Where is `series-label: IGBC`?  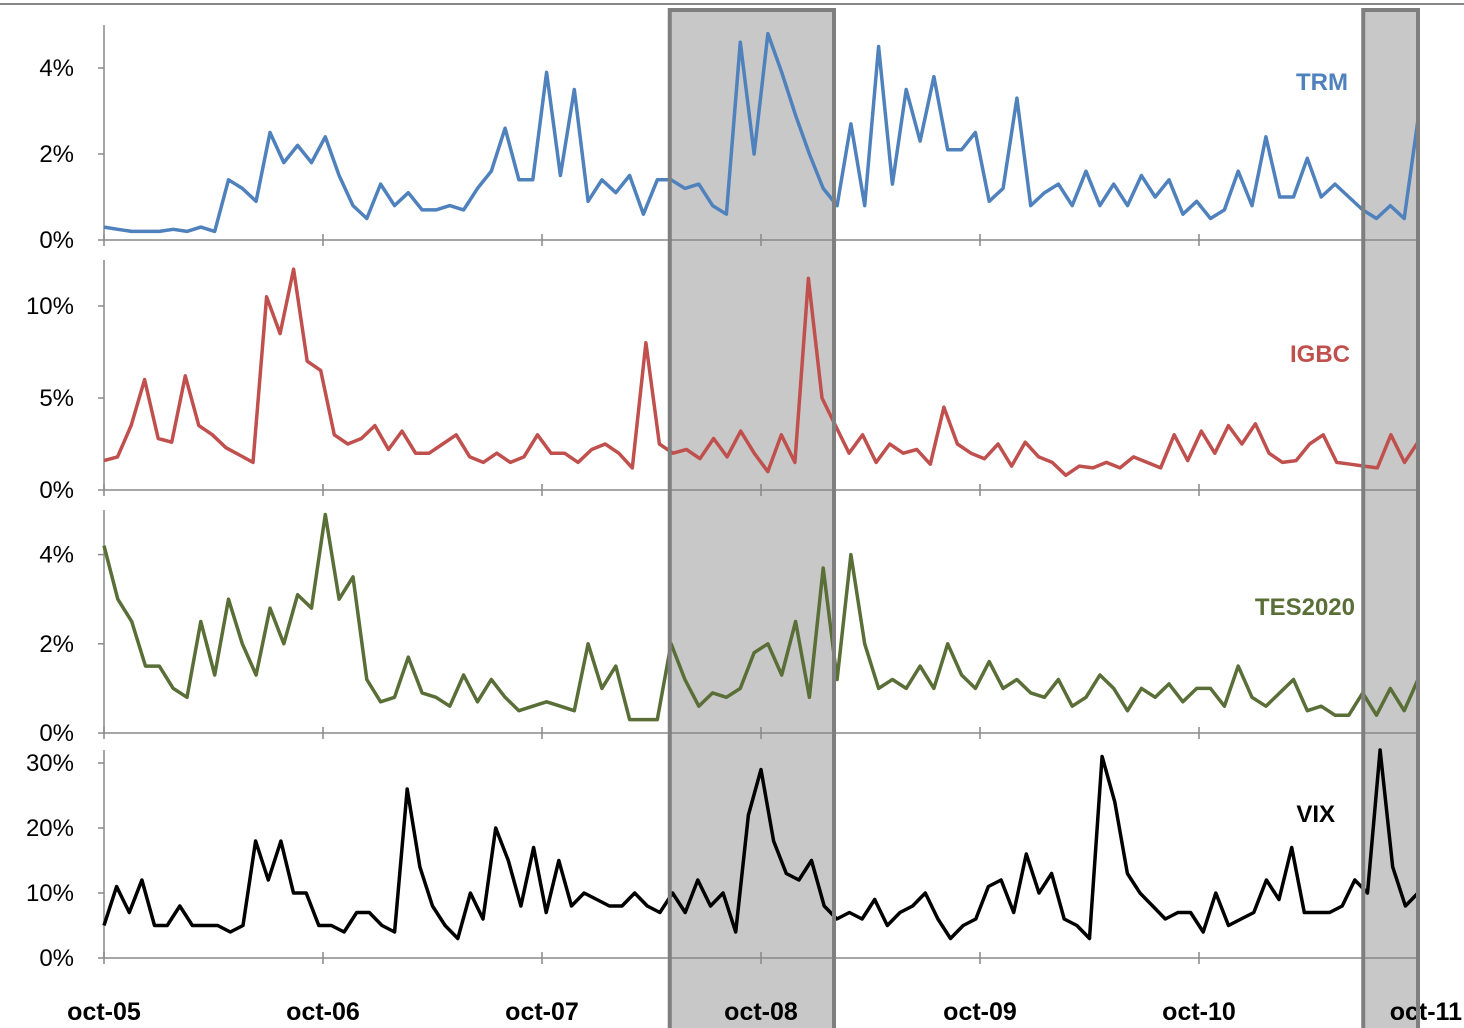
series-label: IGBC is located at coordinates (1320, 354).